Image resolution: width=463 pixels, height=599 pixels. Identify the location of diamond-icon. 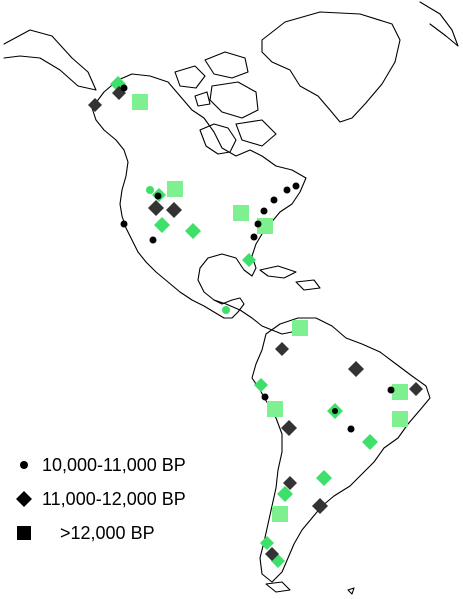
(24, 499).